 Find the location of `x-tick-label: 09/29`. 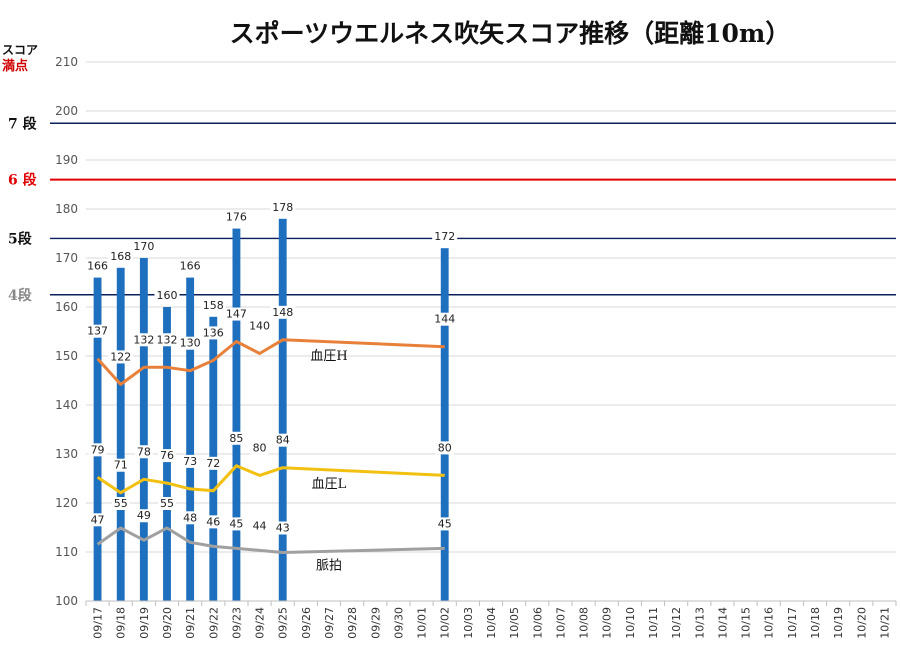

x-tick-label: 09/29 is located at coordinates (375, 623).